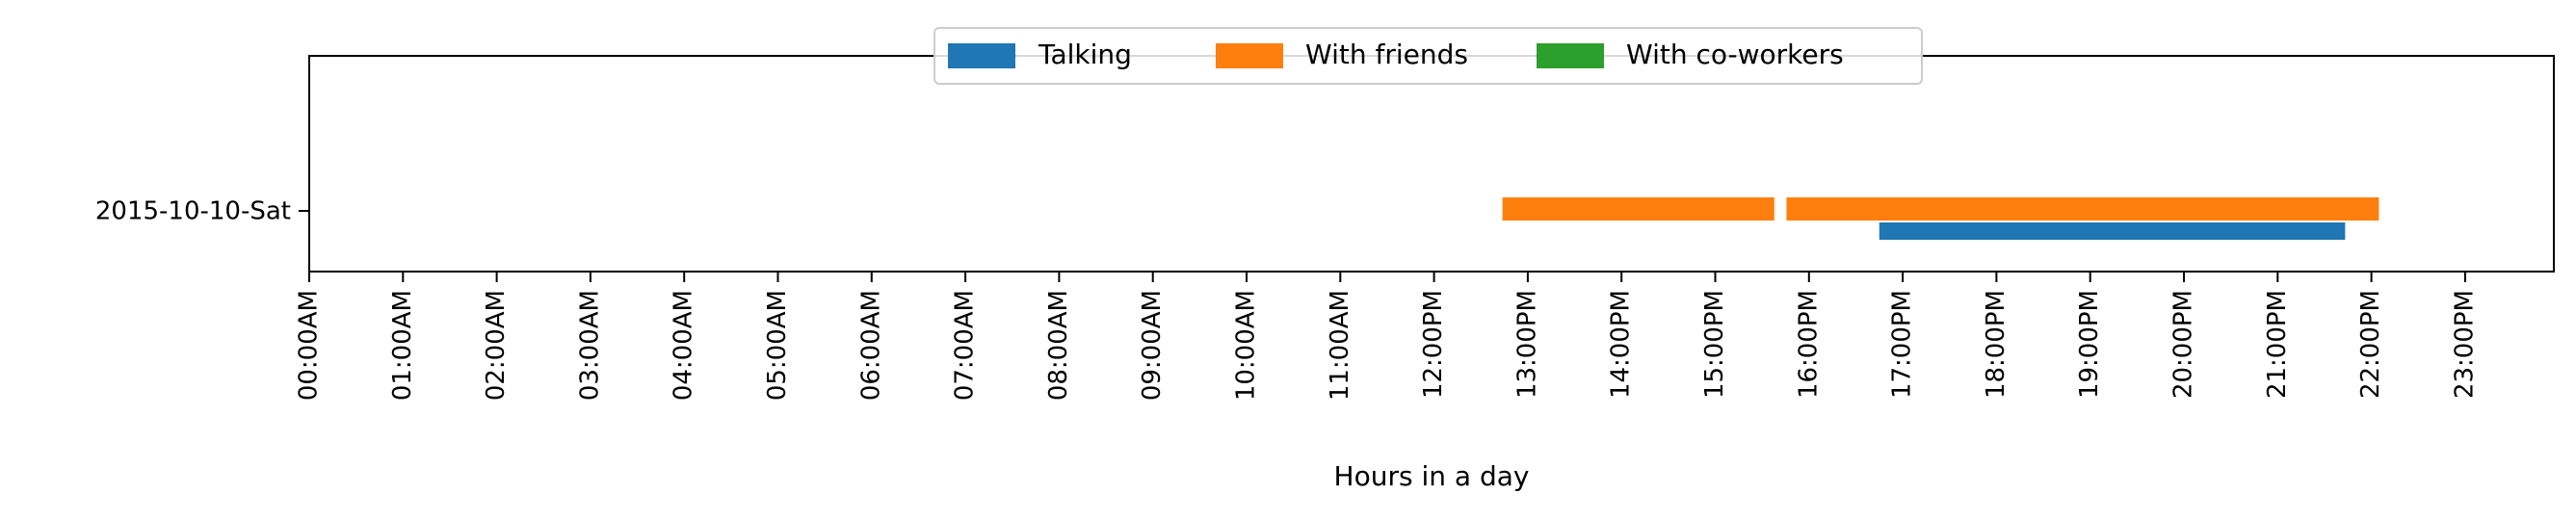 The width and height of the screenshot is (2576, 520). Describe the element at coordinates (1085, 55) in the screenshot. I see `legend-label-talking: Talking` at that location.